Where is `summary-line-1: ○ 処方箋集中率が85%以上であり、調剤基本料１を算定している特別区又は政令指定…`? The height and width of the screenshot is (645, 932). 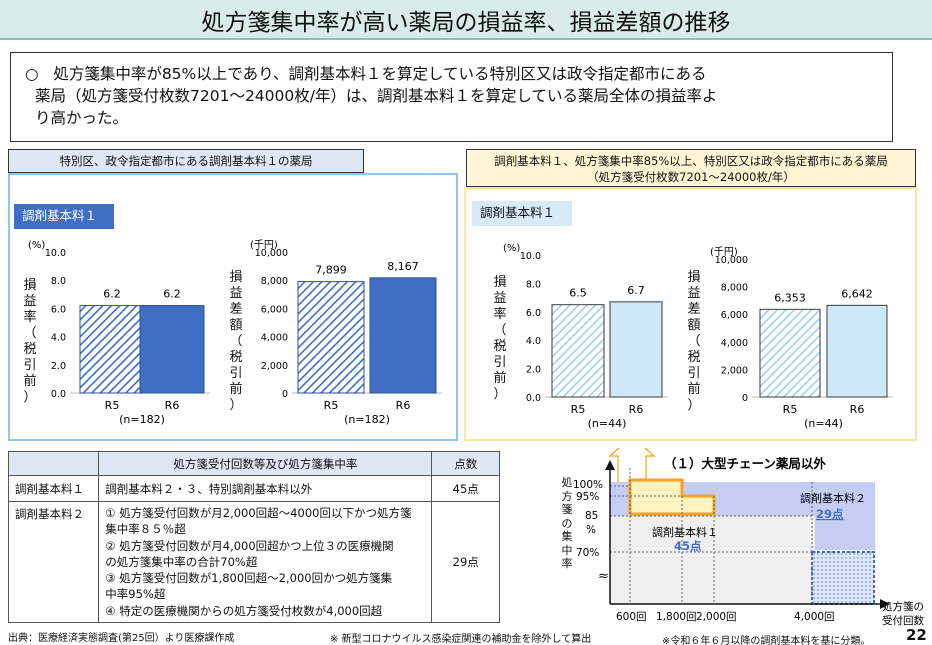 summary-line-1: ○ 処方箋集中率が85%以上であり、調剤基本料１を算定している特別区又は政令指定… is located at coordinates (451, 74).